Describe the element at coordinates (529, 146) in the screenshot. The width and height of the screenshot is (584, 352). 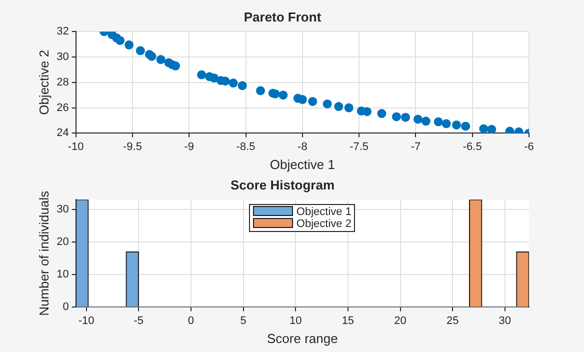
I see `x-tick-label: -6` at that location.